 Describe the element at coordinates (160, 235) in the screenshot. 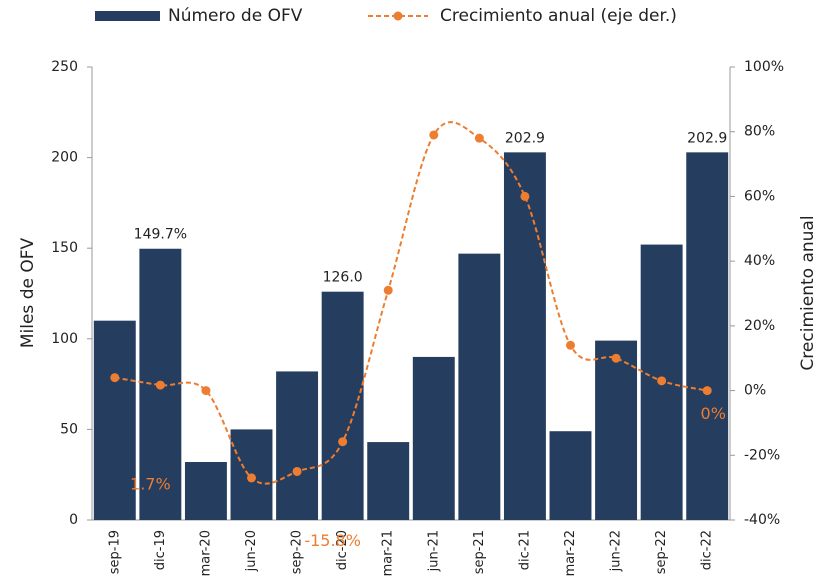

I see `data-label: 149.7%` at that location.